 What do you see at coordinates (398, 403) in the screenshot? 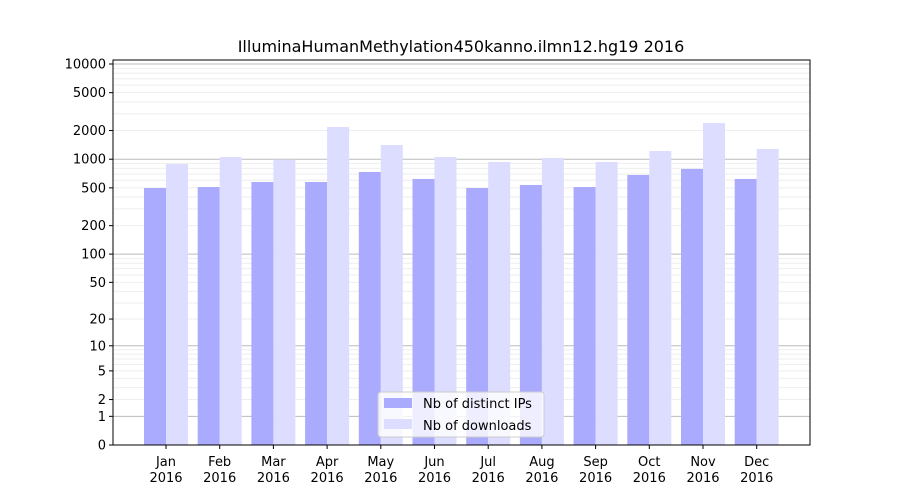
I see `legend-swatch-ips` at bounding box center [398, 403].